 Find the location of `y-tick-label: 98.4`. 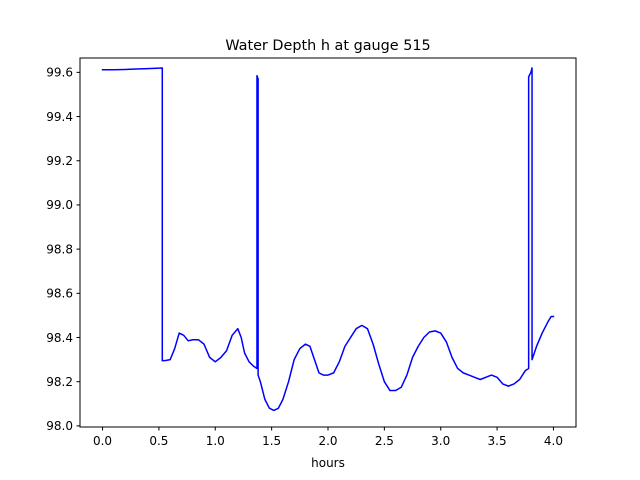

y-tick-label: 98.4 is located at coordinates (59, 338).